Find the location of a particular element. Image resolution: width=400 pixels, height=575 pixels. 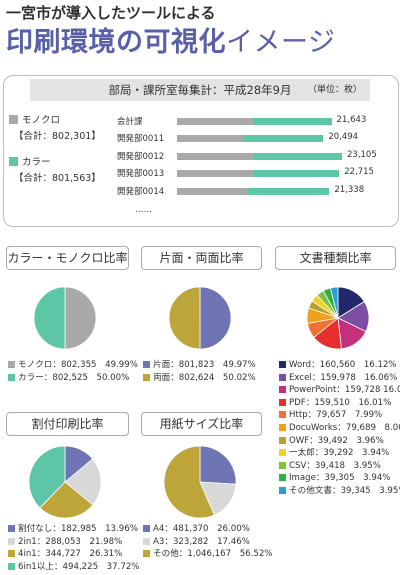

pie-legend-item: PowerPoint：159,728 16.03% is located at coordinates (339, 389).